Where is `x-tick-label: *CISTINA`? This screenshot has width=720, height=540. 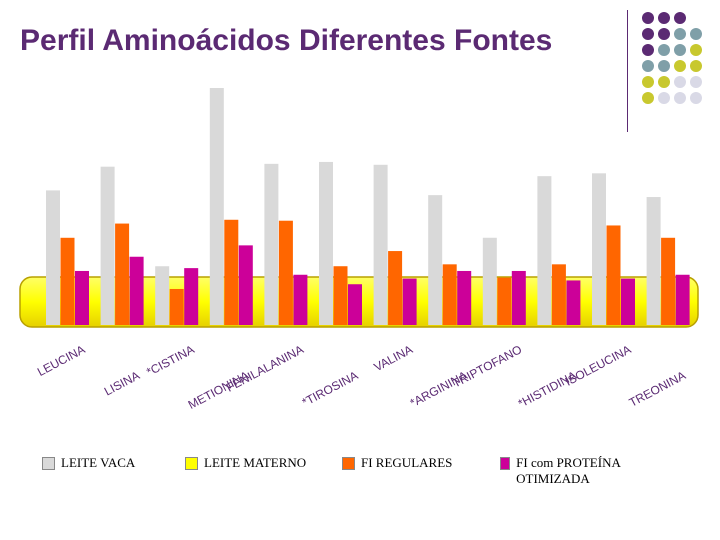 x-tick-label: *CISTINA is located at coordinates (170, 360).